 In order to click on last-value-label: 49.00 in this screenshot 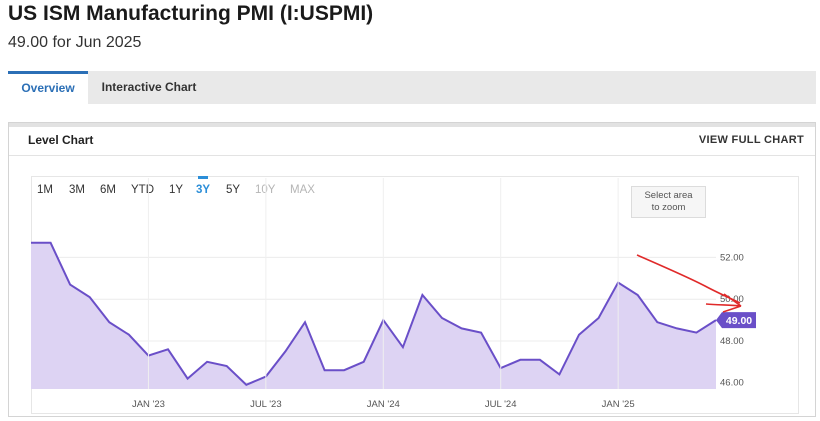, I will do `click(739, 321)`.